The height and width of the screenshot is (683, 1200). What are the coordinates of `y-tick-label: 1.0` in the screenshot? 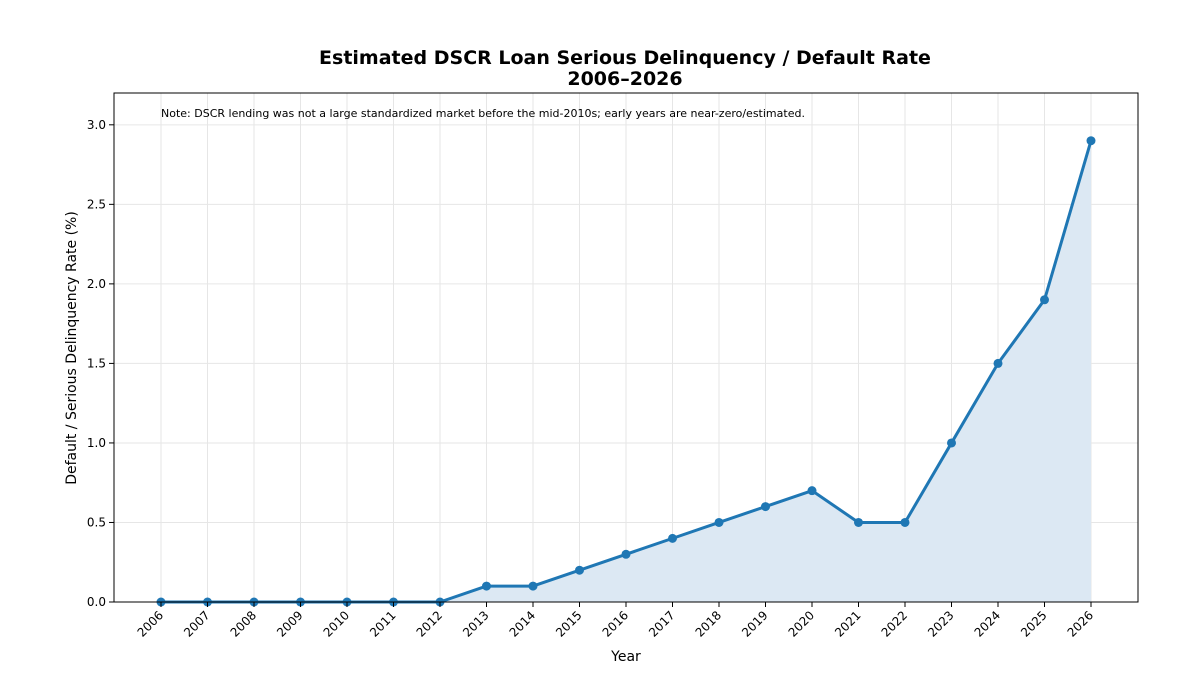 It's located at (96, 443).